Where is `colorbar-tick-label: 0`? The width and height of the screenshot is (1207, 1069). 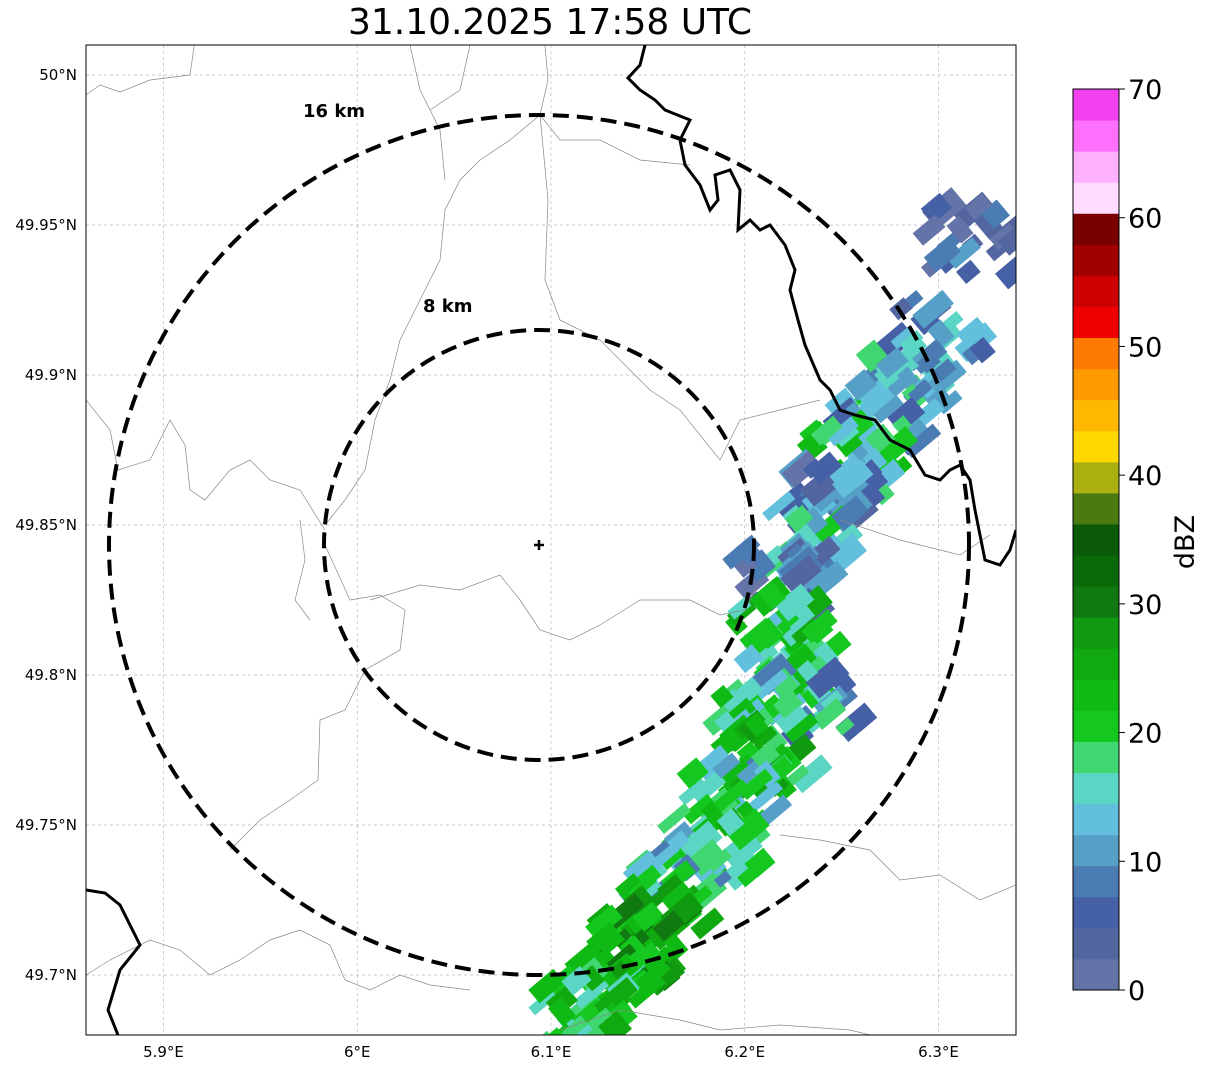
colorbar-tick-label: 0 is located at coordinates (1136, 991).